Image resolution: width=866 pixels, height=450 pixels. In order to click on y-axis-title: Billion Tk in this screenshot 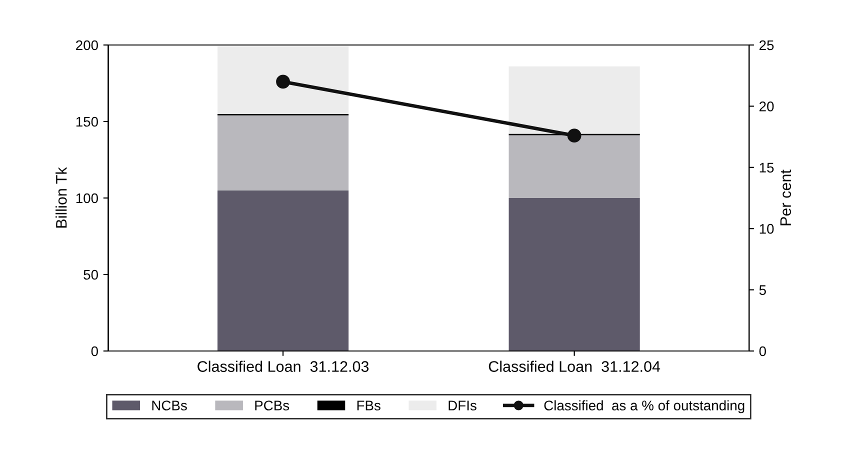, I will do `click(61, 197)`.